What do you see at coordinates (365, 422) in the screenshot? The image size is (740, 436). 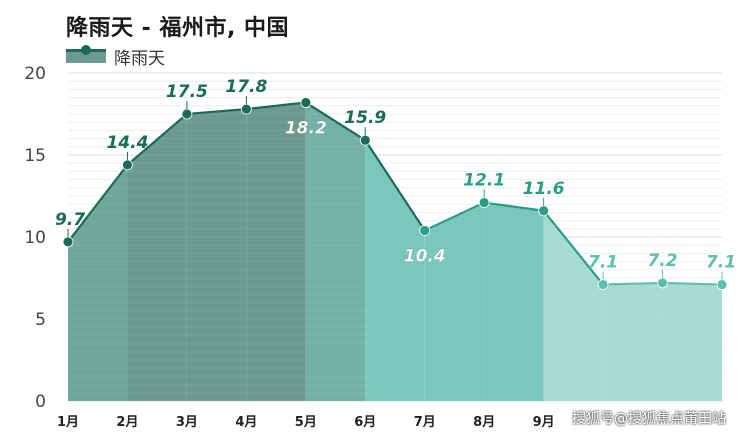 I see `x-tick-label: 6月` at bounding box center [365, 422].